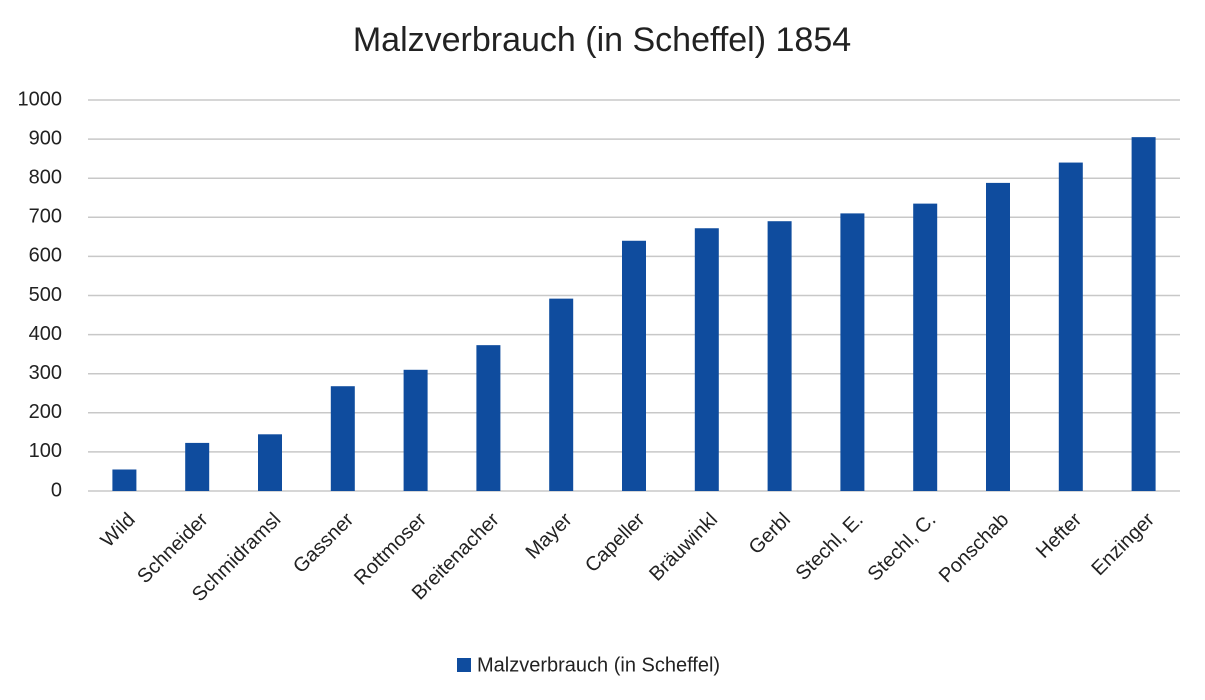  I want to click on x-tick-label: Hefter, so click(1059, 535).